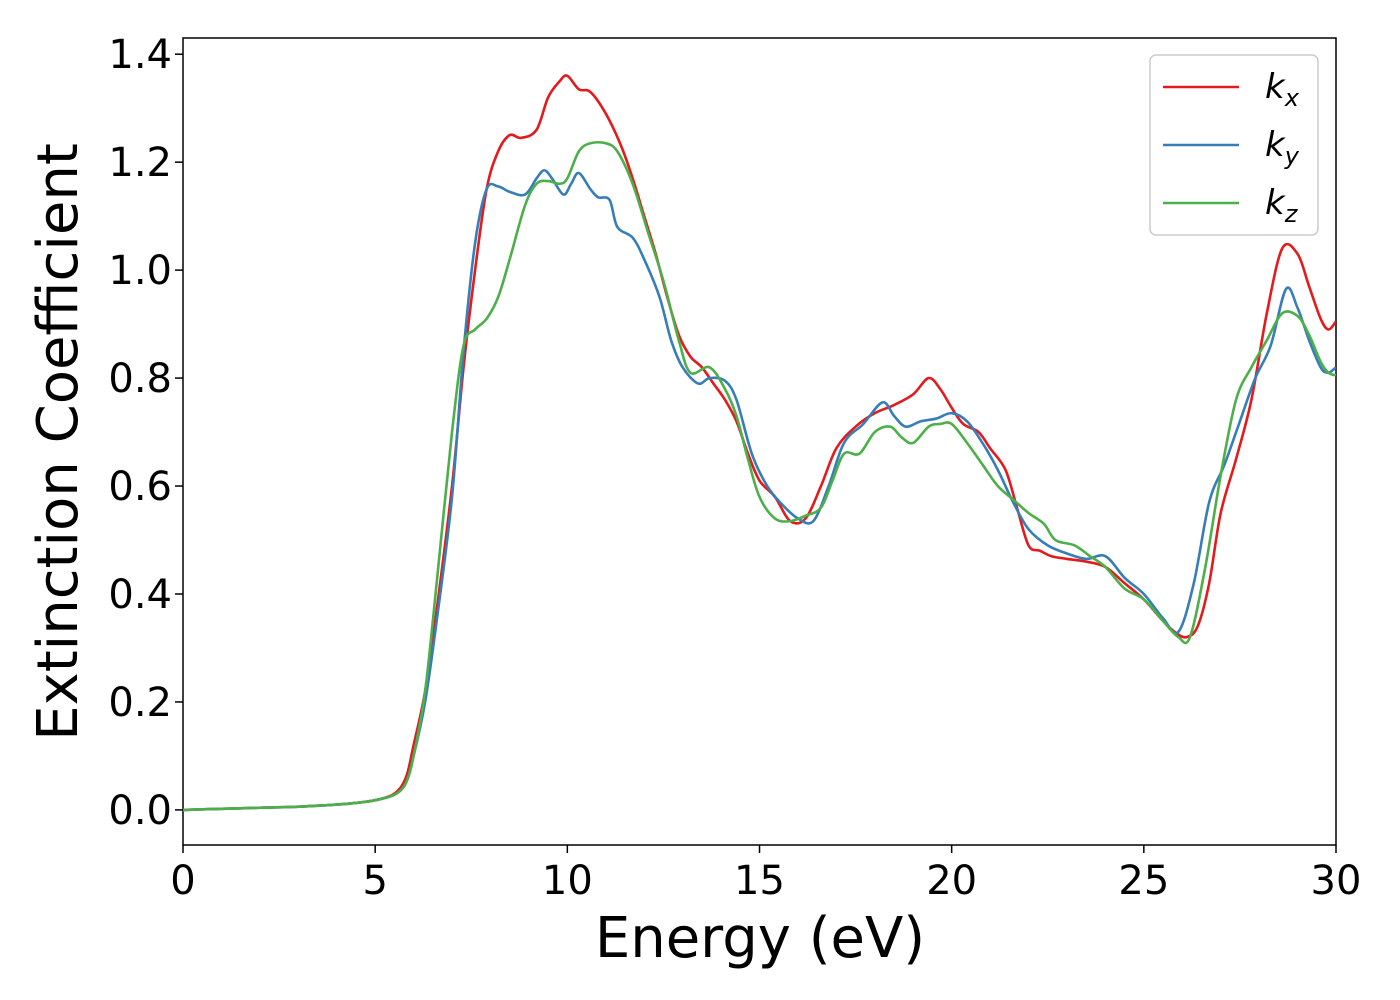 Image resolution: width=1400 pixels, height=1000 pixels. What do you see at coordinates (140, 703) in the screenshot?
I see `y-tick-label: 0.2` at bounding box center [140, 703].